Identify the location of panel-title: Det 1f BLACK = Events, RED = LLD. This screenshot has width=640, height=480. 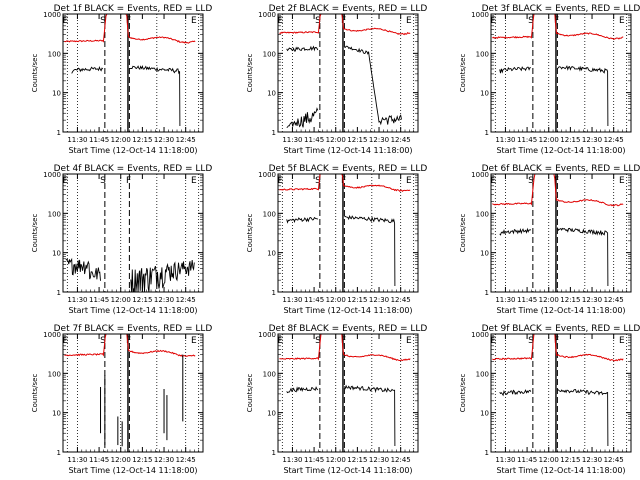
(133, 9).